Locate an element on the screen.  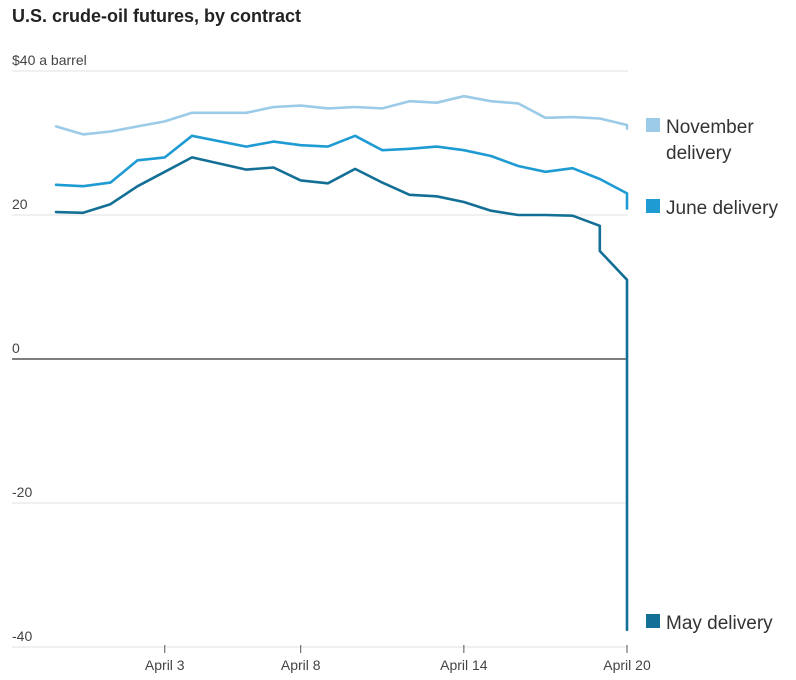
series-line-november-delivery is located at coordinates (341, 115).